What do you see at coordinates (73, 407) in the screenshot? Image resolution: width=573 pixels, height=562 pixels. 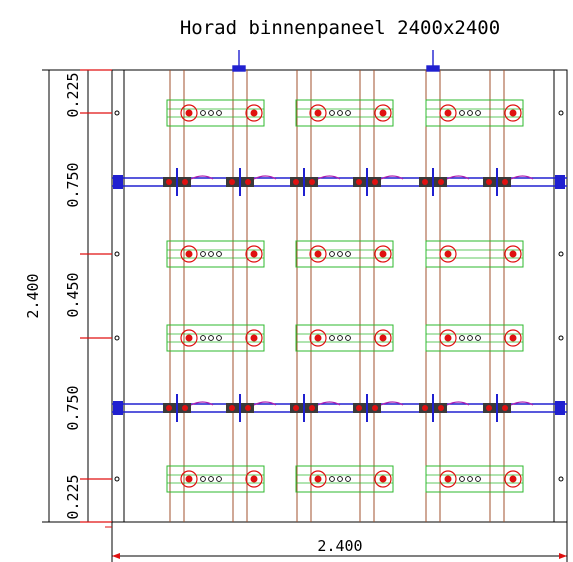 I see `segment-label-4: 0.750` at bounding box center [73, 407].